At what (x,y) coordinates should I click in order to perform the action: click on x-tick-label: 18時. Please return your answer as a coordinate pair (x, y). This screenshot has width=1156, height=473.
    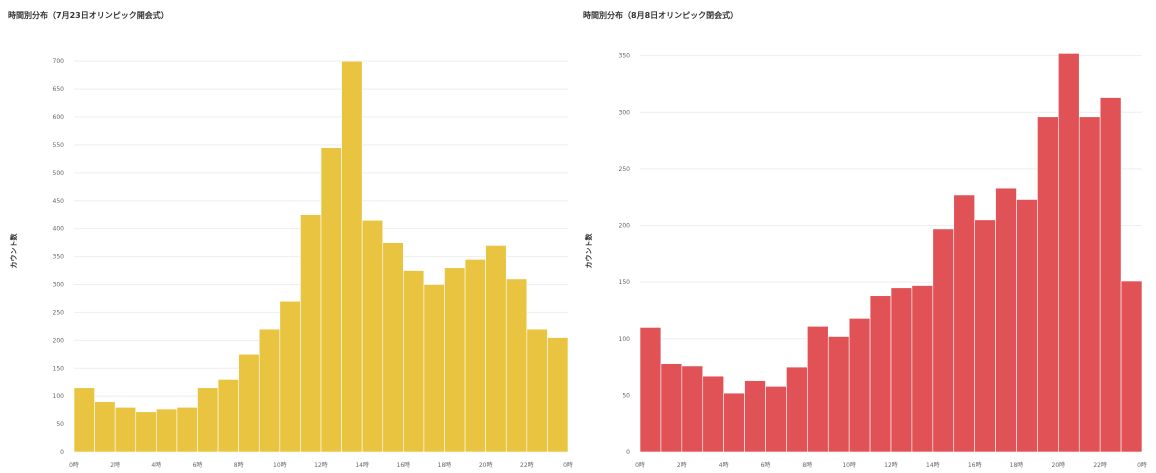
    Looking at the image, I should click on (445, 465).